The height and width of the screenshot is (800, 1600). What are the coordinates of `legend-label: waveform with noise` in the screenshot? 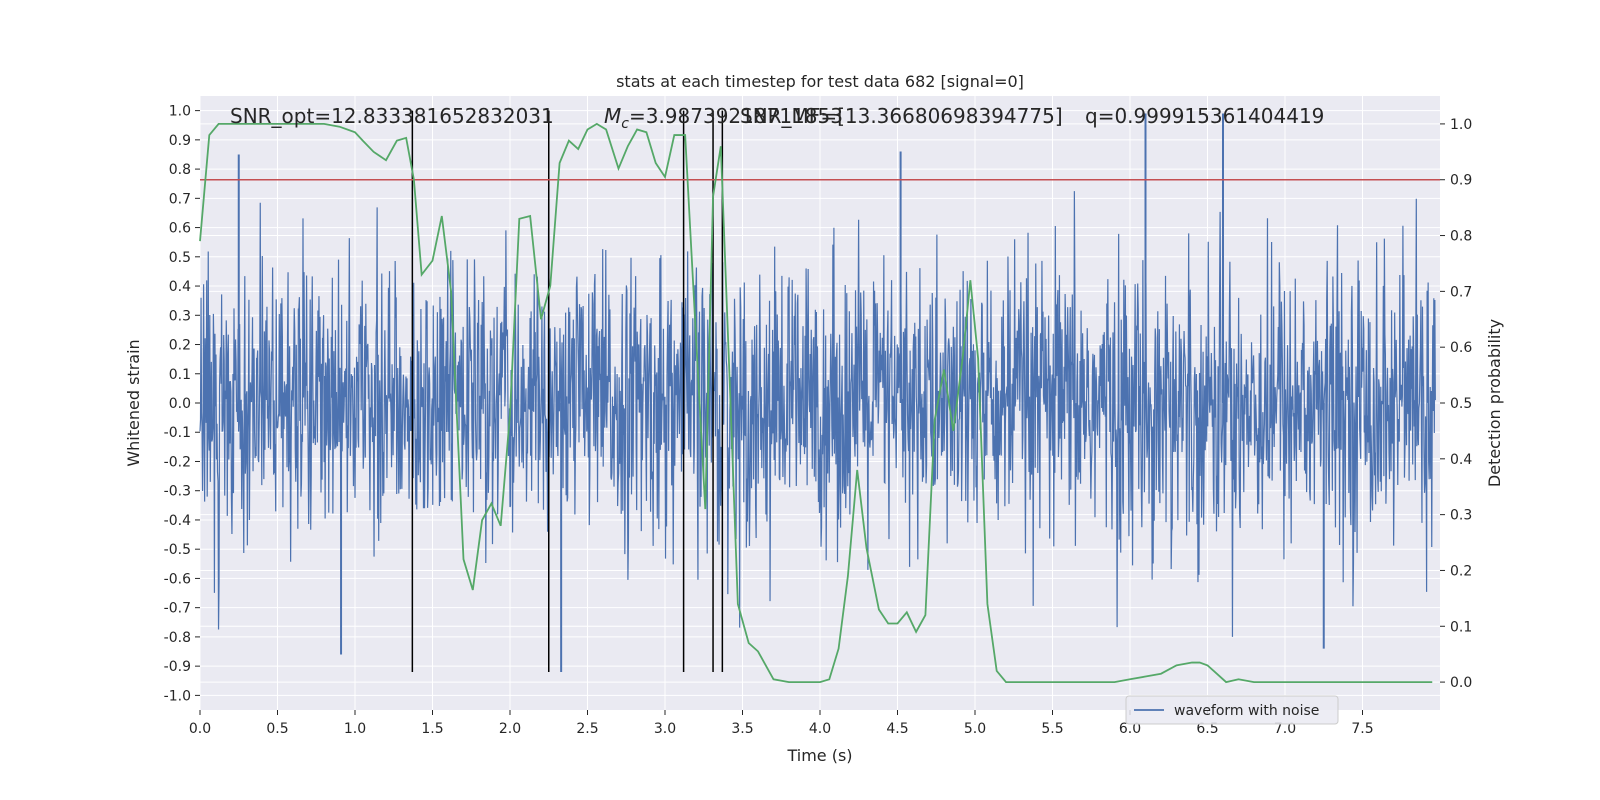 It's located at (1246, 711).